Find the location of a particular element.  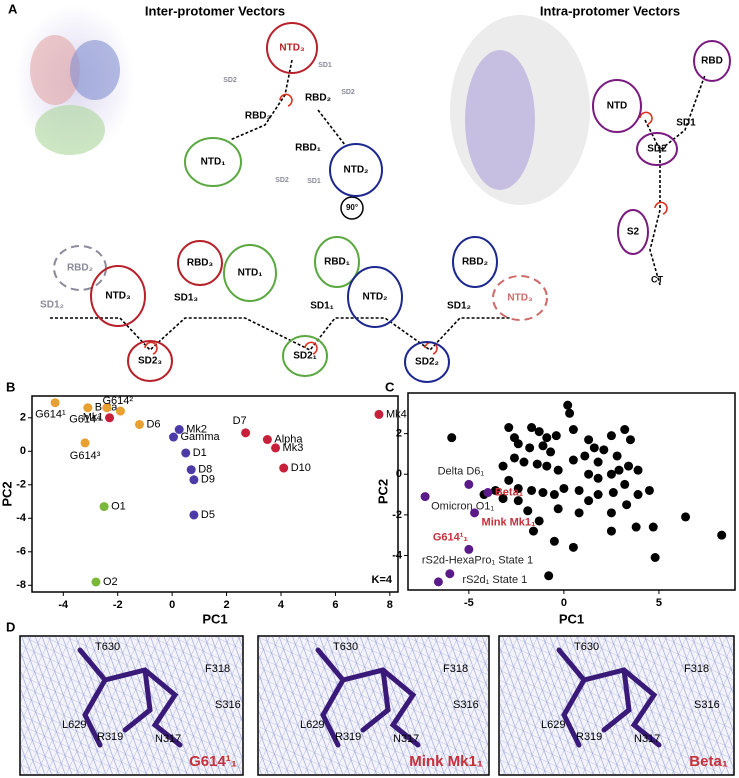

domain-label: SD1₁ is located at coordinates (322, 306).